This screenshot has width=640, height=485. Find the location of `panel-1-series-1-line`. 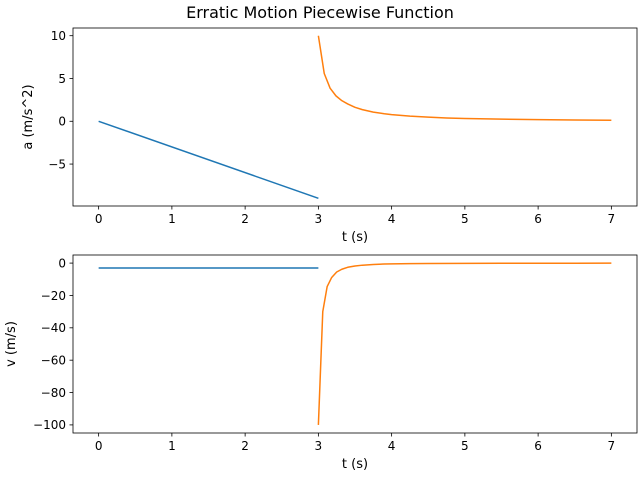

panel-1-series-1-line is located at coordinates (208, 160).